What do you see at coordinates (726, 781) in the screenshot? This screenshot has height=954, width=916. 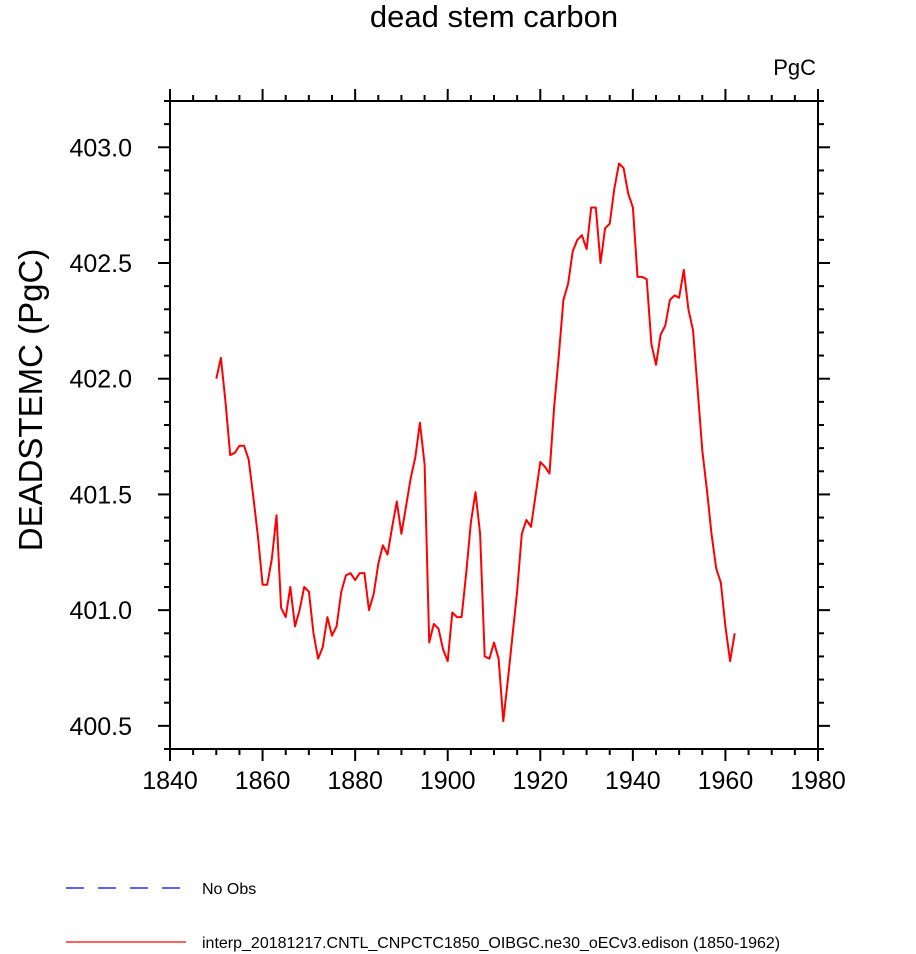 I see `x-tick-label: 1960` at bounding box center [726, 781].